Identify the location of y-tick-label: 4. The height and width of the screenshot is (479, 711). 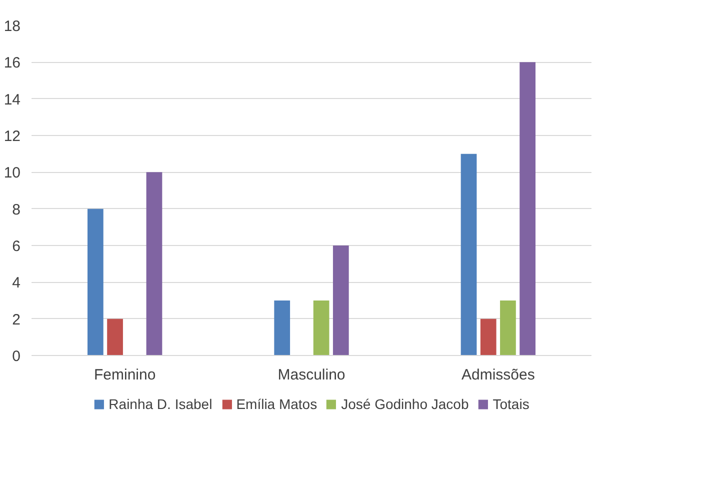
(16, 283).